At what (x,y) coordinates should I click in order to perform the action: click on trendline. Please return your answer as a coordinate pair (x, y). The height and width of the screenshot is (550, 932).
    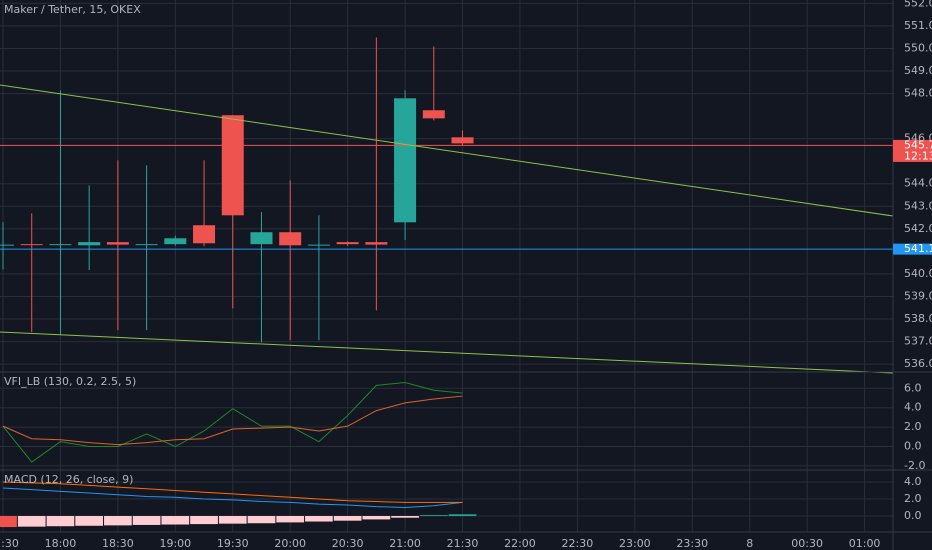
    Looking at the image, I should click on (447, 352).